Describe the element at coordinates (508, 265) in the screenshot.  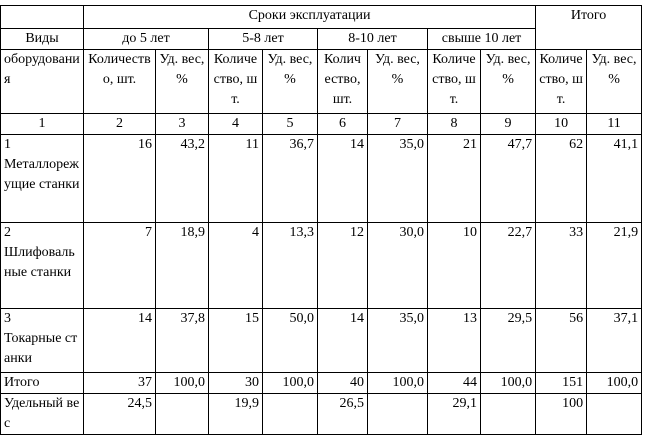
I see `value-cell: 22,7` at that location.